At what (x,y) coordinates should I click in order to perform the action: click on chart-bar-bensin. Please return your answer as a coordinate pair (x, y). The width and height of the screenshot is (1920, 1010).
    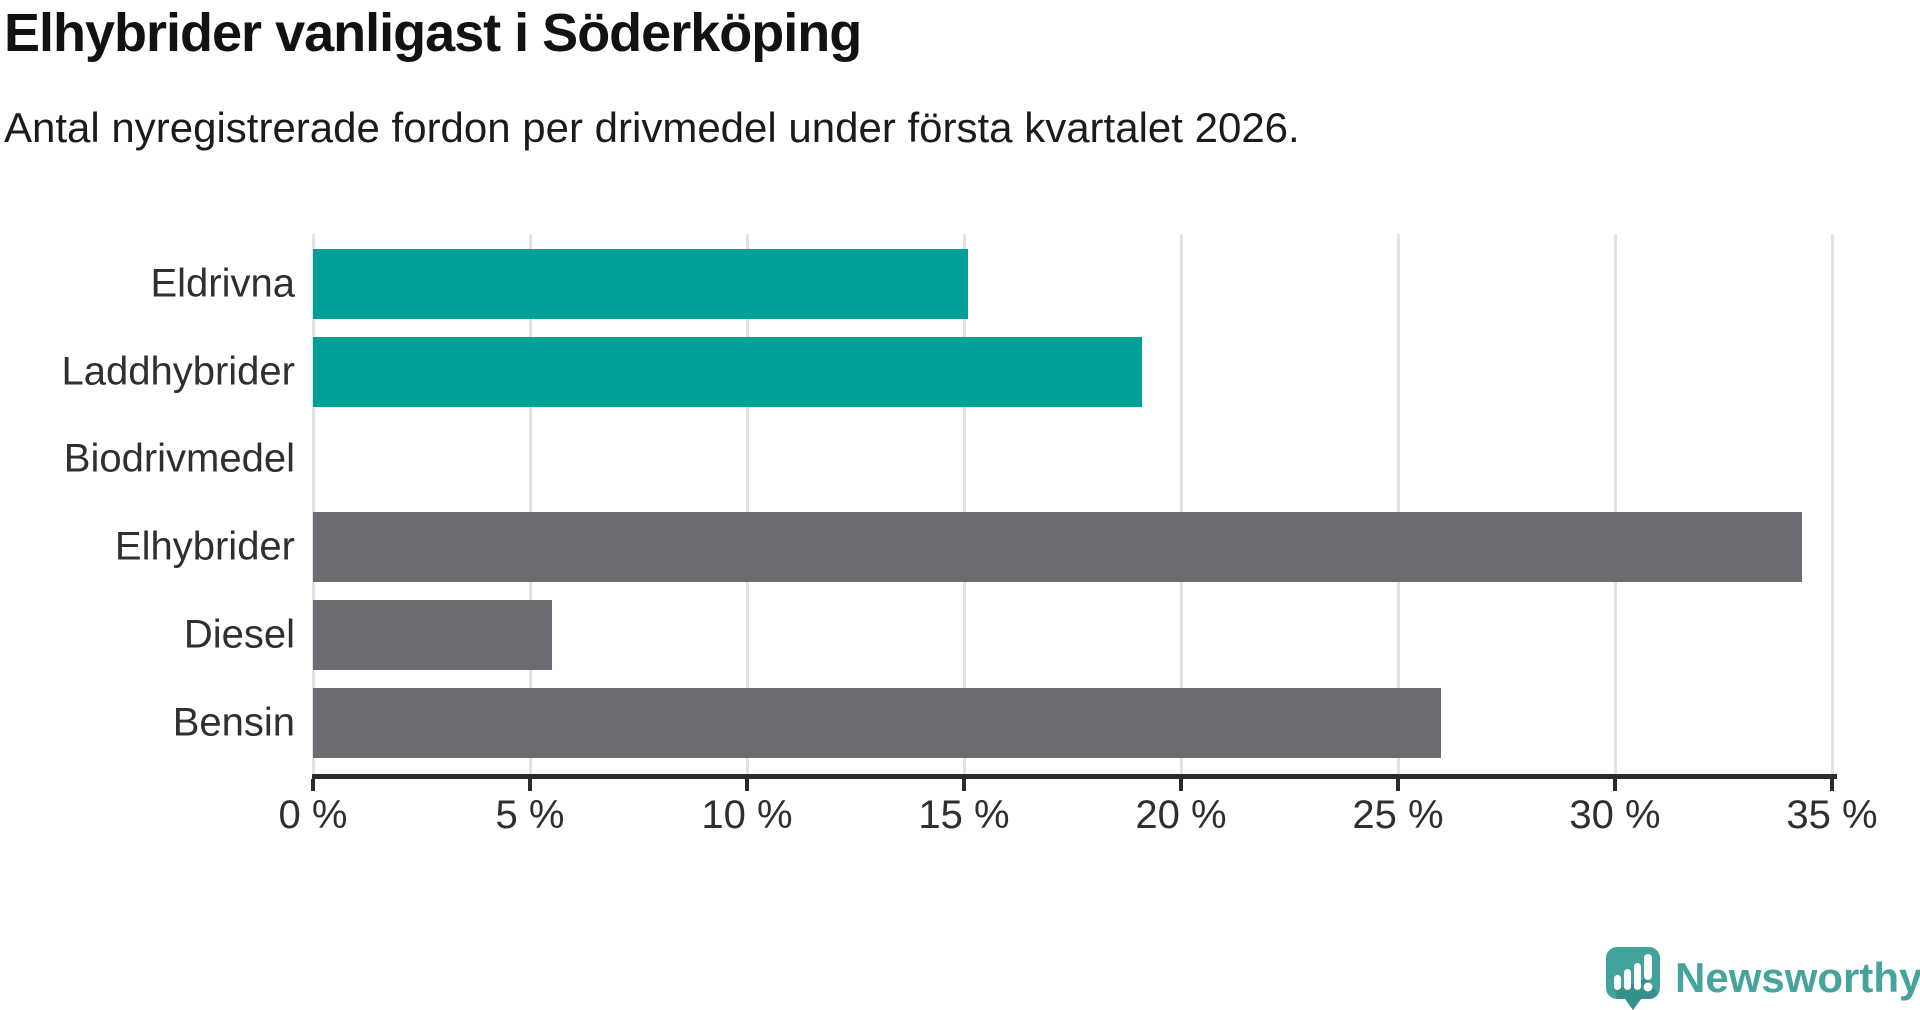
    Looking at the image, I should click on (877, 722).